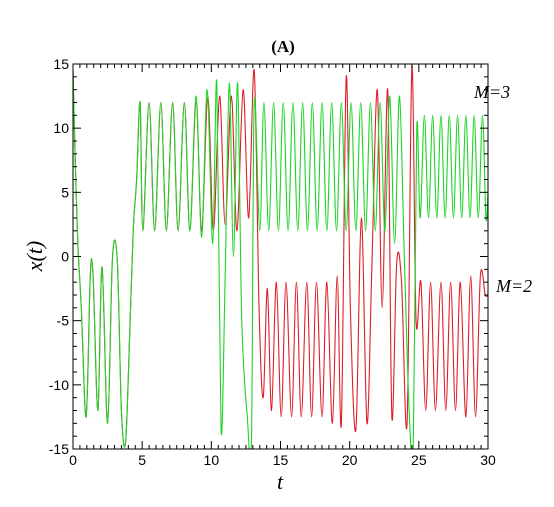 This screenshot has height=507, width=554. I want to click on x-tick-label: 15, so click(281, 460).